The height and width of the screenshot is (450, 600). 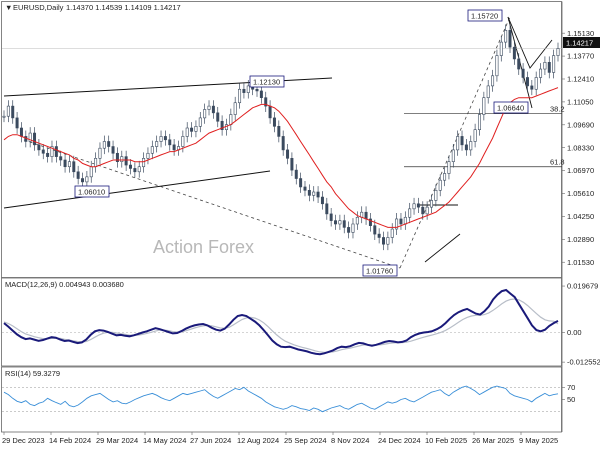 I want to click on price-y-tick-label: 1.01530, so click(x=580, y=262).